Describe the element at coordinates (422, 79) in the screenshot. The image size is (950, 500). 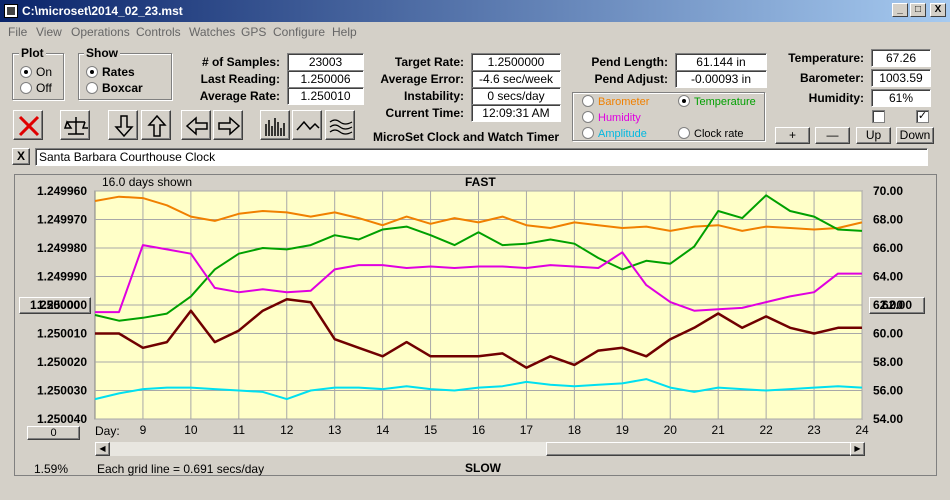
I see `average-error-label: Average Error:` at that location.